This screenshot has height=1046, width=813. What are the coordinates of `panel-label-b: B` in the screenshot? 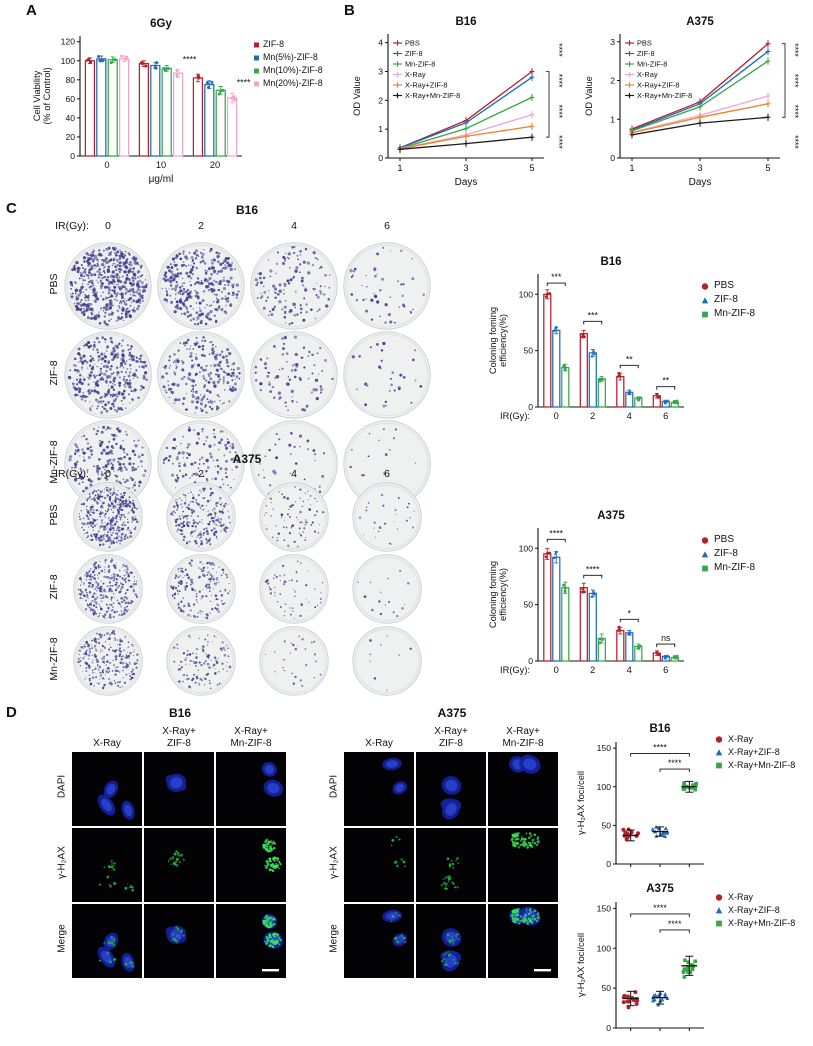 It's located at (349, 10).